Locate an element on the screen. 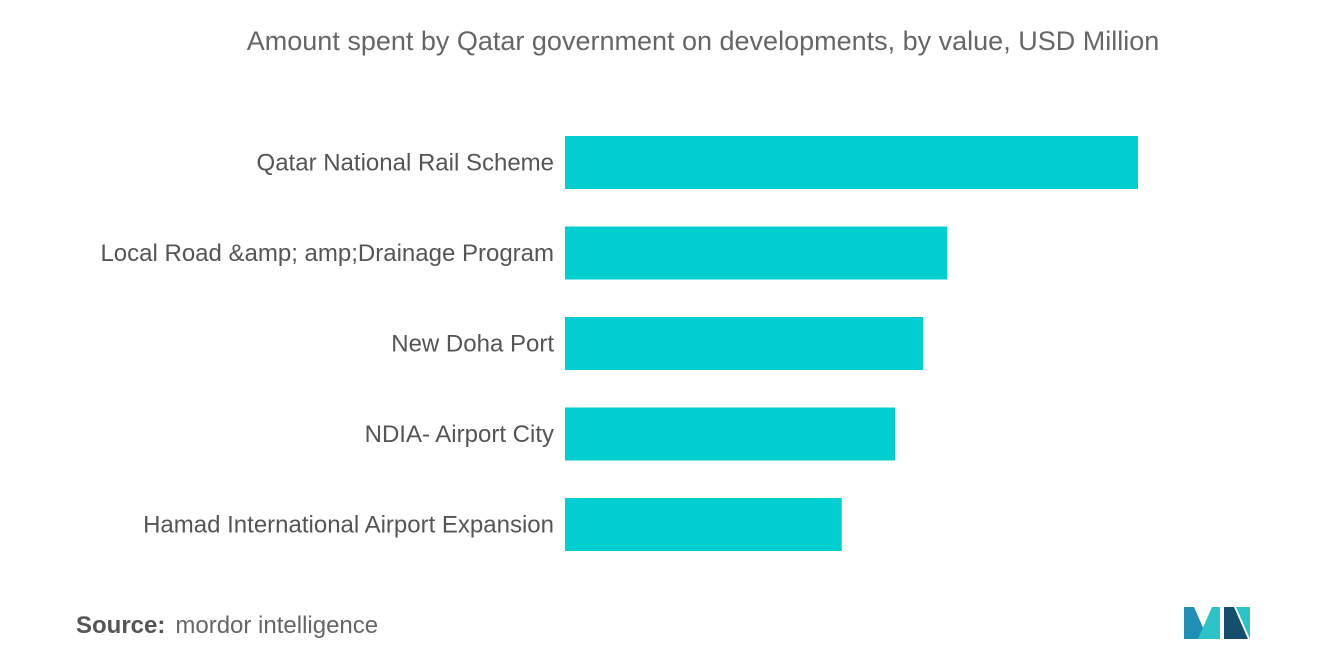 This screenshot has height=665, width=1320. category-label-4: Hamad International Airport Expansion is located at coordinates (348, 525).